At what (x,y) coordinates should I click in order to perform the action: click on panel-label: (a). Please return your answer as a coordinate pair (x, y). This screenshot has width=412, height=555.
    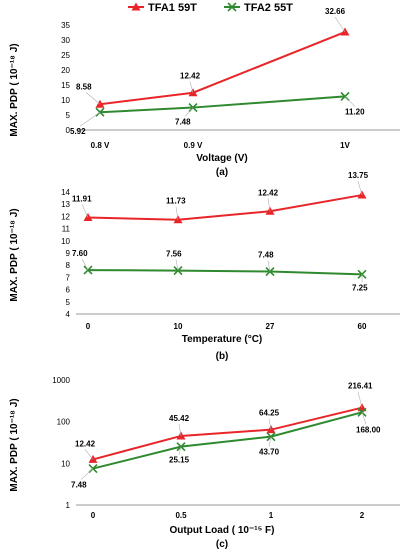
    Looking at the image, I should click on (222, 172).